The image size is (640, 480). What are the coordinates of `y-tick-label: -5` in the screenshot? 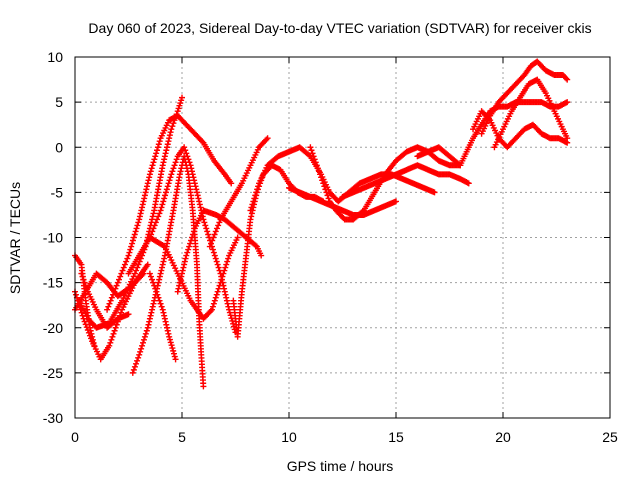 It's located at (57, 192).